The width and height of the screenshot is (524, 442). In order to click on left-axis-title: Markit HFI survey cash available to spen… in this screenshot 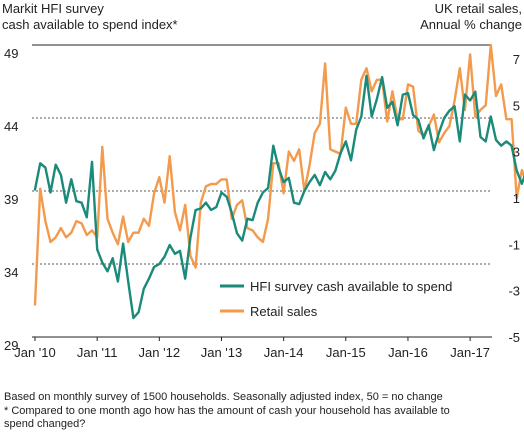, I will do `click(90, 17)`.